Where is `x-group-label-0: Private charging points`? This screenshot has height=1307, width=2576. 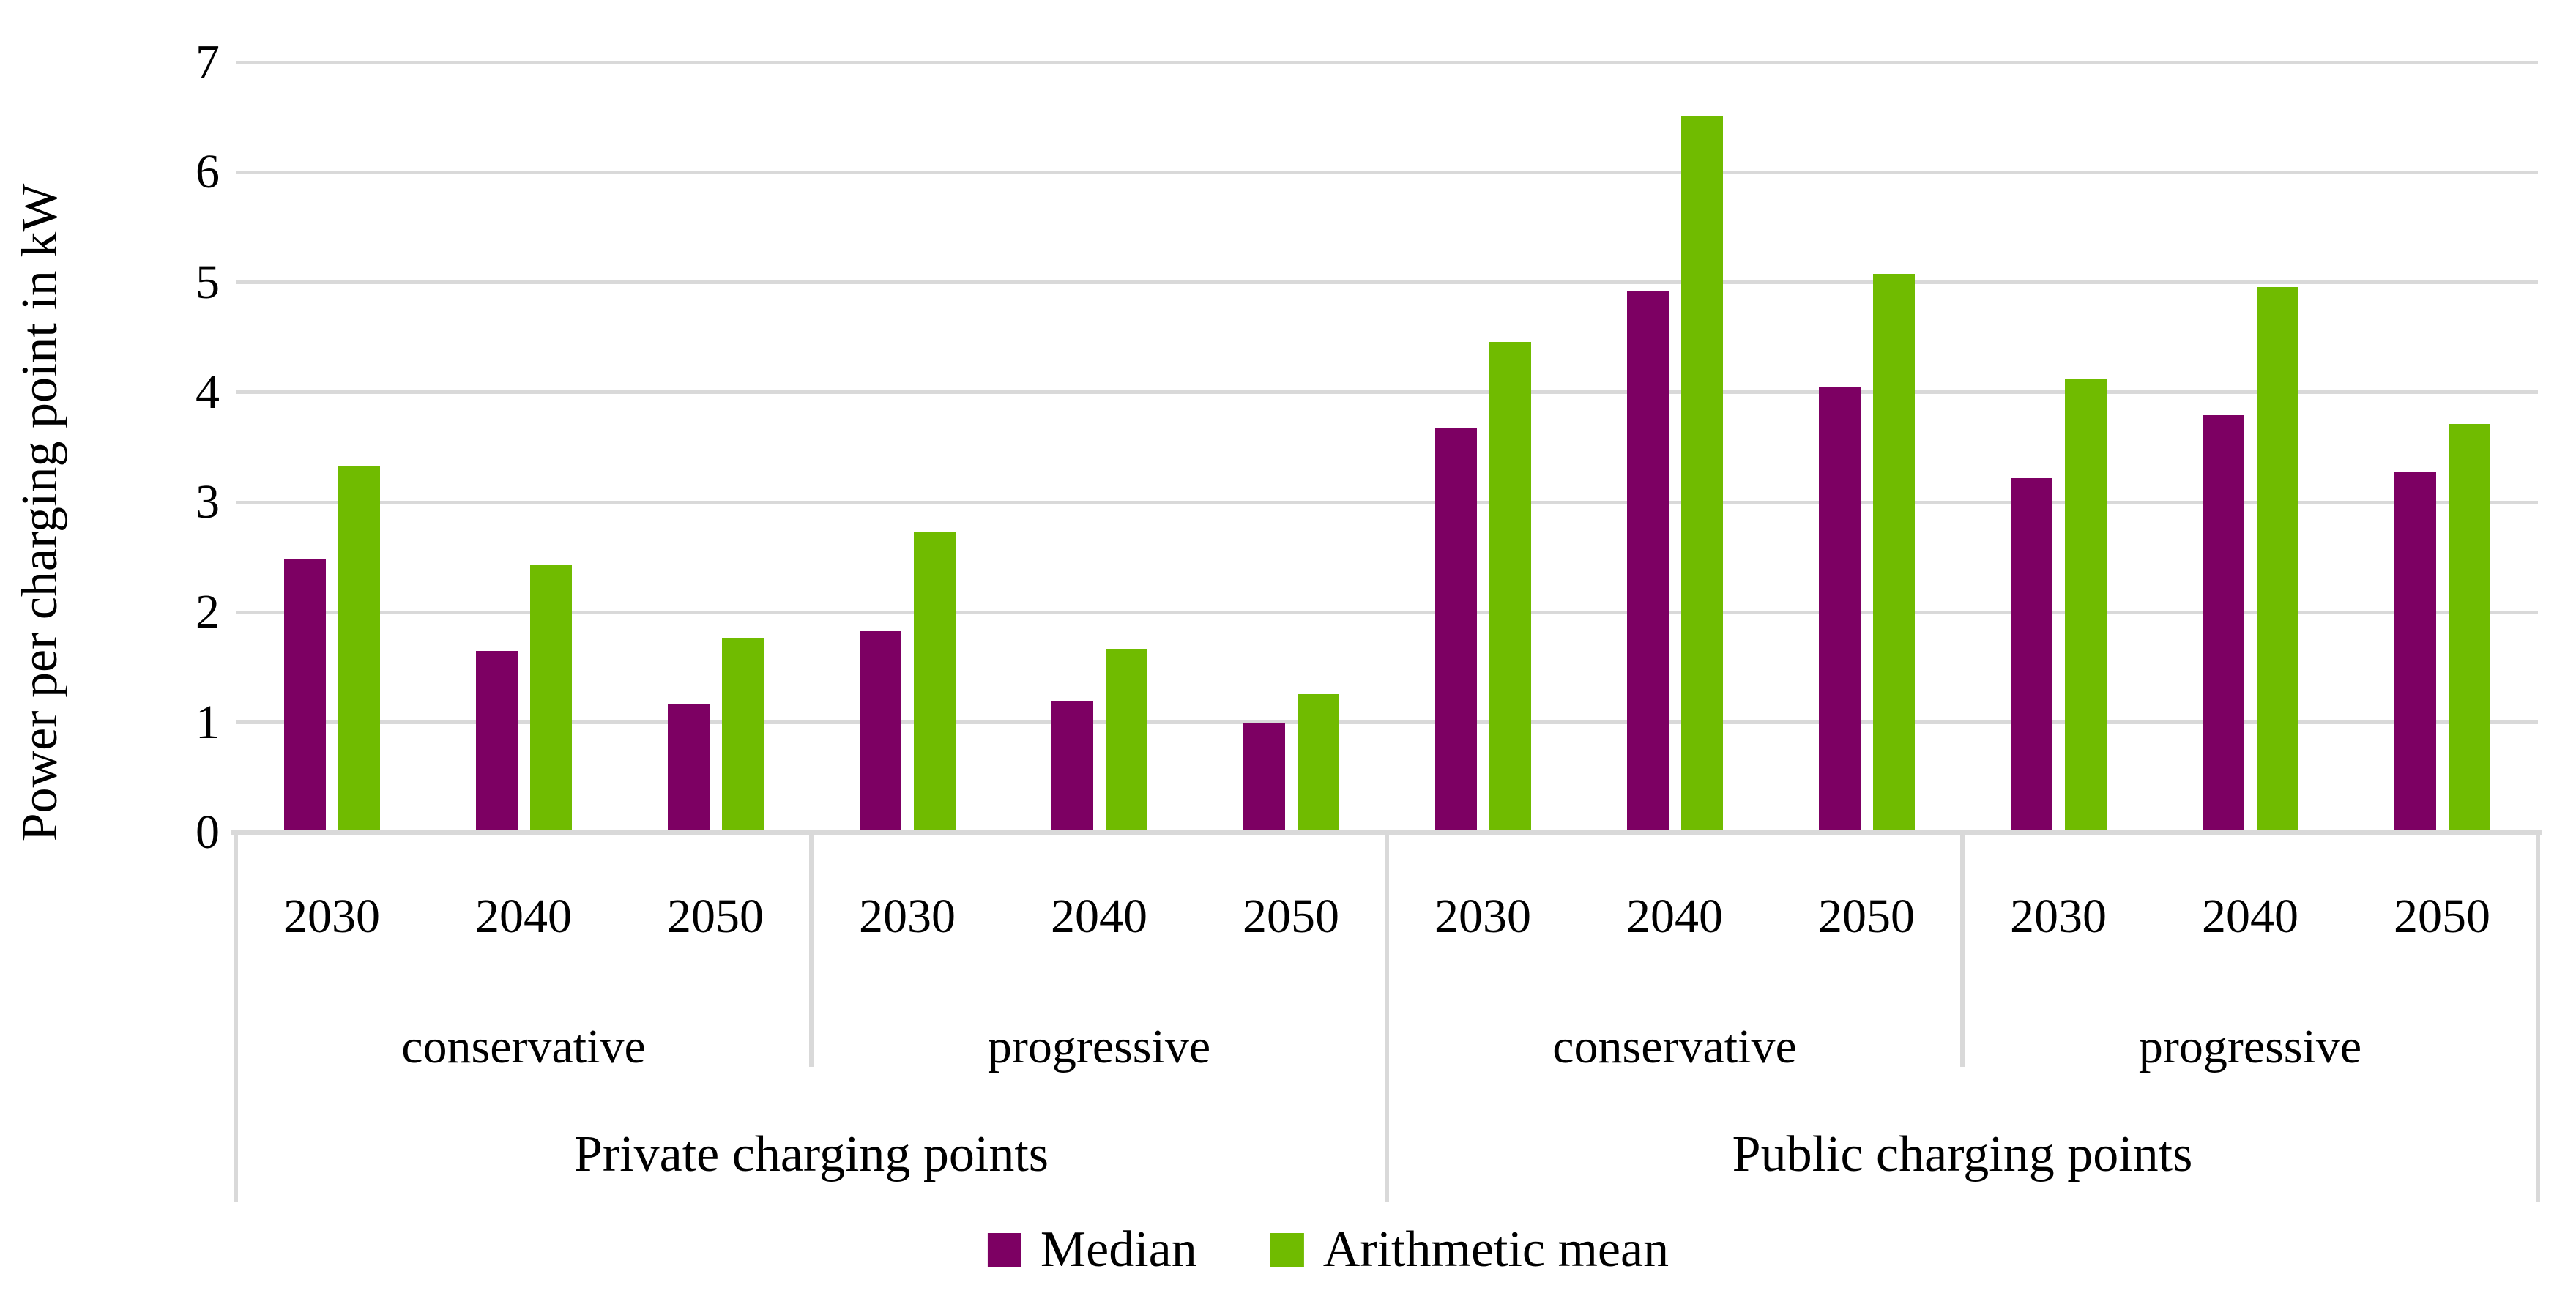 x-group-label-0: Private charging points is located at coordinates (811, 1154).